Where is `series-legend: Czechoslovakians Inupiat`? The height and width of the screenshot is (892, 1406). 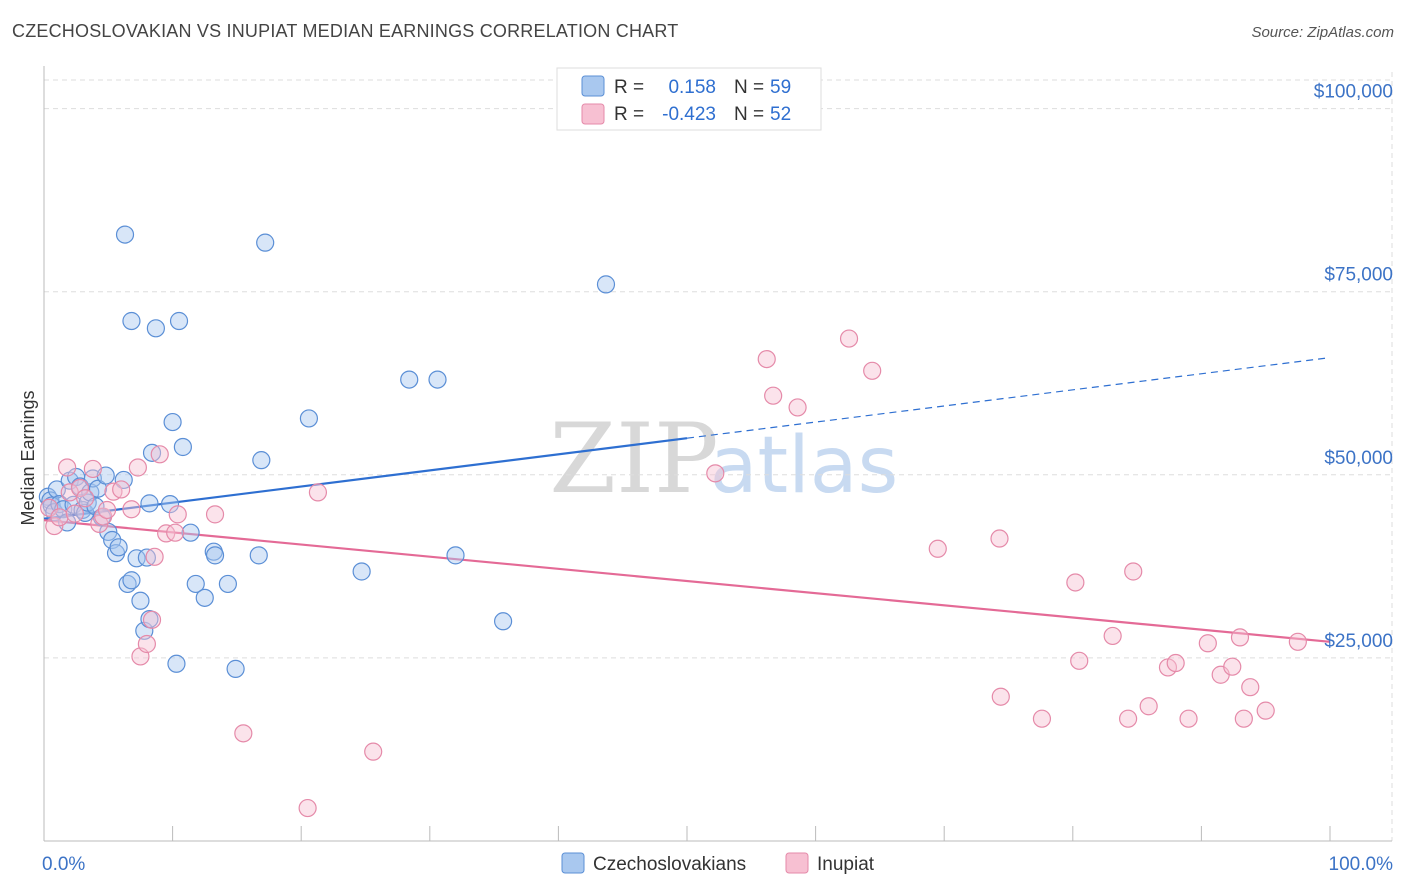
series-legend: Czechoslovakians Inupiat is located at coordinates (718, 863).